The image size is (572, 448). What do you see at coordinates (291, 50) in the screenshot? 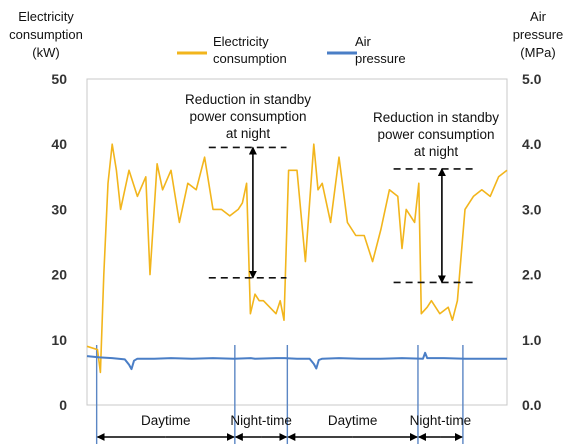
I see `legend: Electricity consumption Air pressure` at bounding box center [291, 50].